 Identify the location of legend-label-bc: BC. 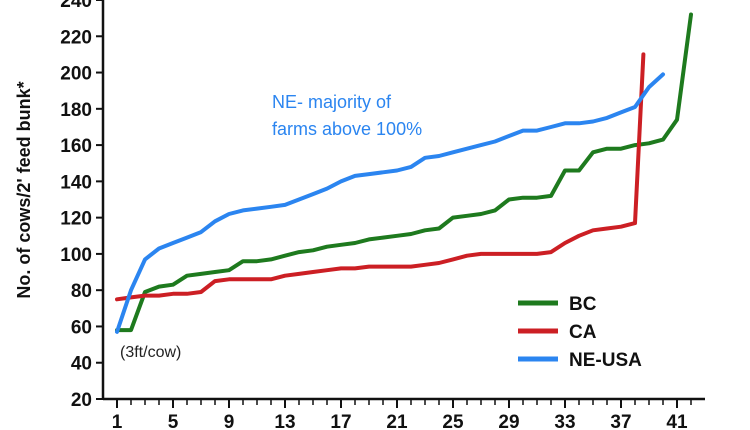
(583, 304).